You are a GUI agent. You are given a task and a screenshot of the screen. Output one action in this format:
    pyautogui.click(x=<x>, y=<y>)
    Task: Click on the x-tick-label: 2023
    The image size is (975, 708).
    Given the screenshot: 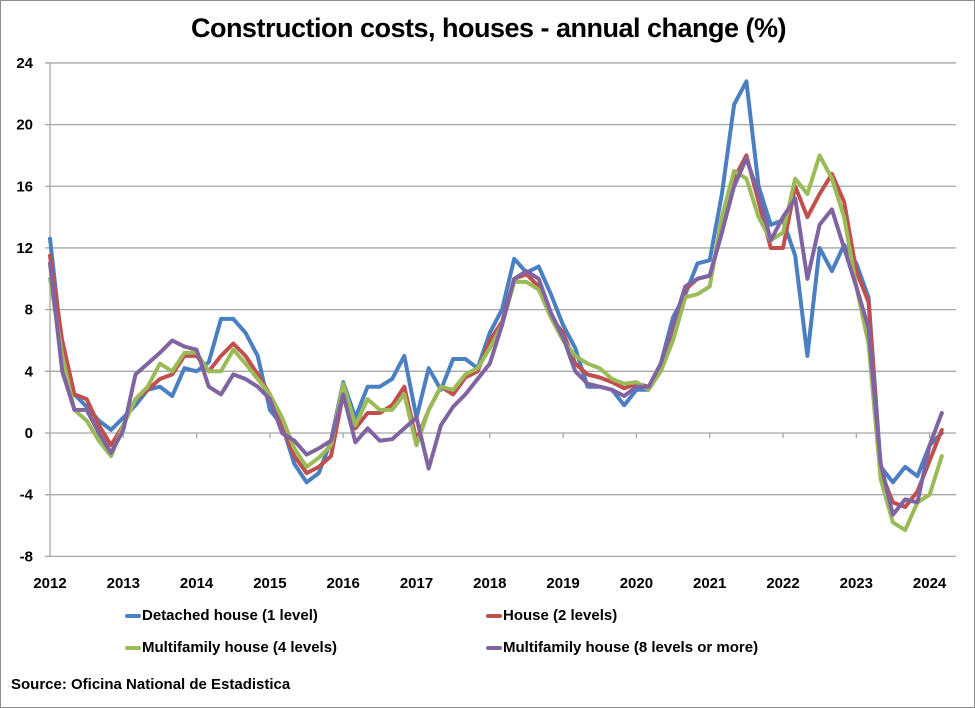 What is the action you would take?
    pyautogui.click(x=856, y=583)
    